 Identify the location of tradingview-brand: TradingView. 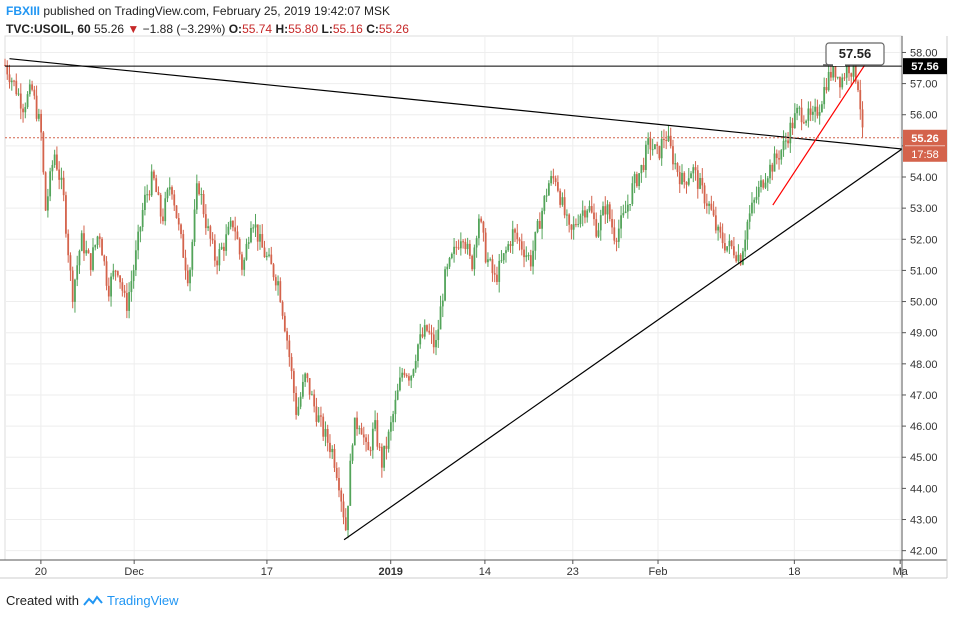
(142, 600).